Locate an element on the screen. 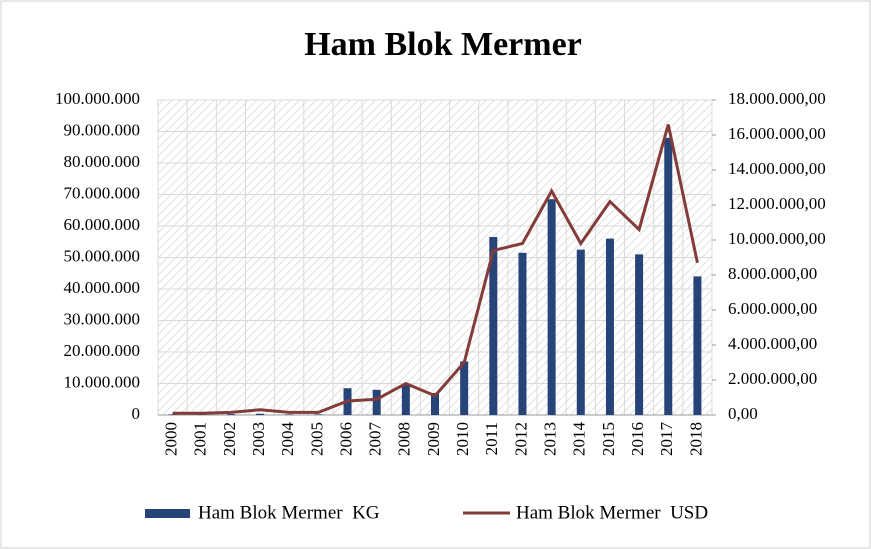 The image size is (871, 549). x-tick-label: 2011 is located at coordinates (491, 438).